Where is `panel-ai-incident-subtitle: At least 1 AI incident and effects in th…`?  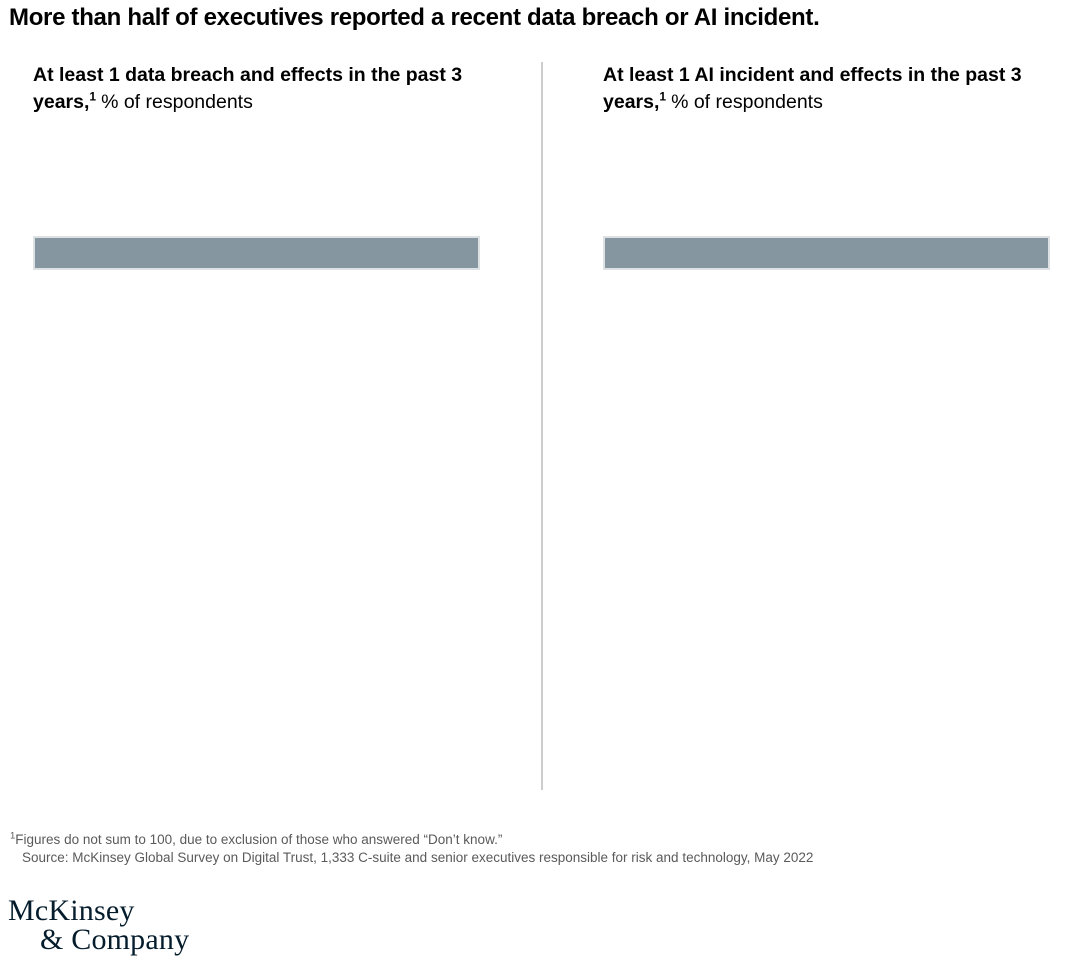 panel-ai-incident-subtitle: At least 1 AI incident and effects in th… is located at coordinates (819, 89).